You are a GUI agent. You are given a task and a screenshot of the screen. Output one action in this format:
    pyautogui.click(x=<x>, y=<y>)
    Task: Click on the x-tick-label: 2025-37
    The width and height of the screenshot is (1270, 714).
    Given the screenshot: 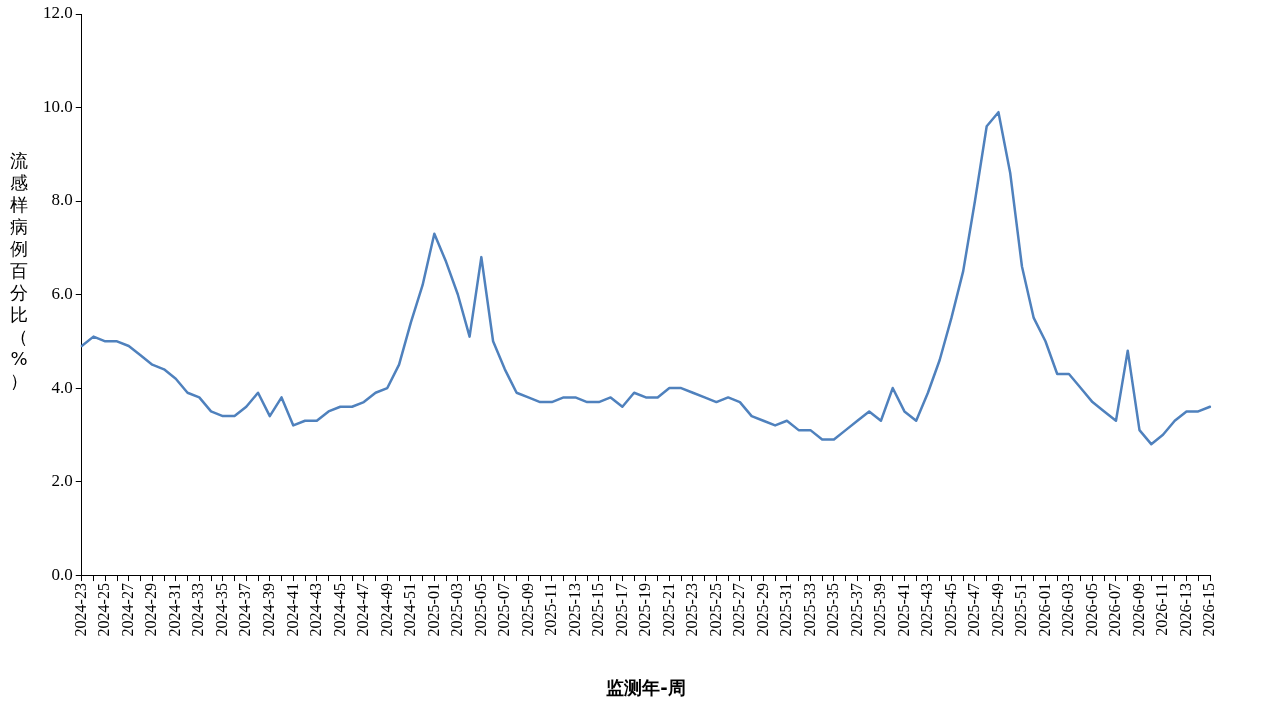 What is the action you would take?
    pyautogui.click(x=856, y=610)
    